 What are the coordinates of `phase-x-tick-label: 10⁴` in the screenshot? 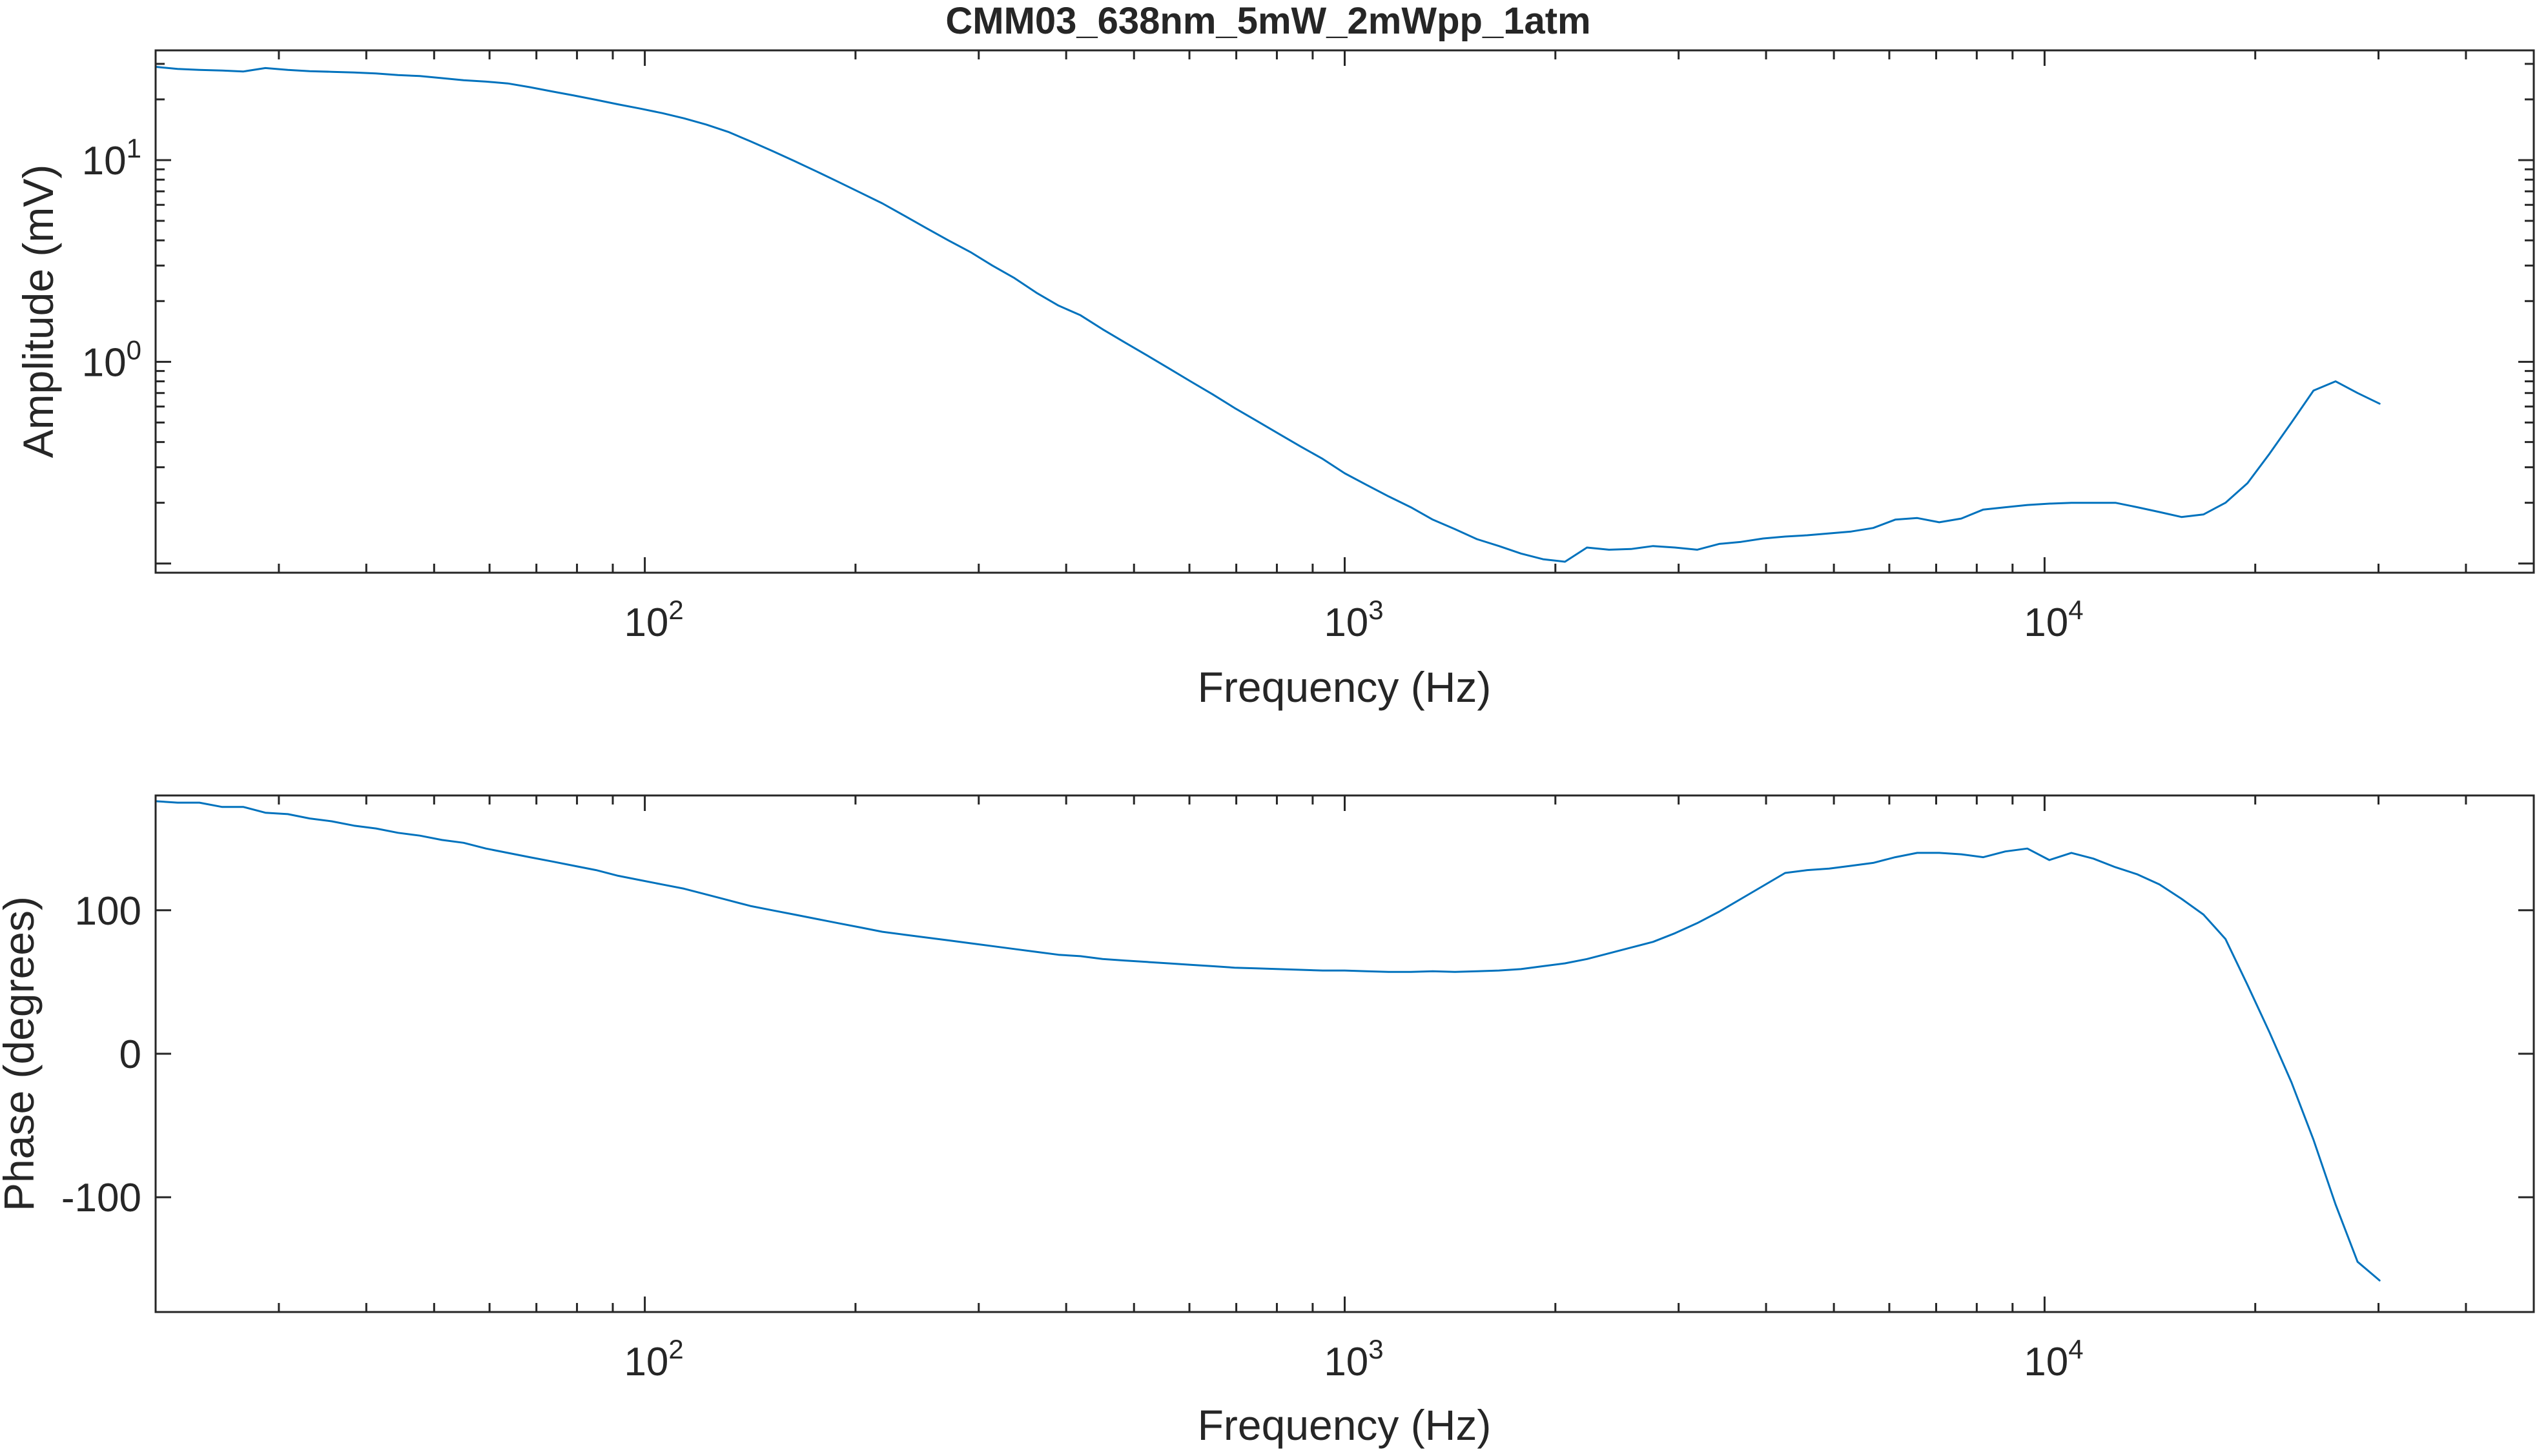 It's located at (2053, 1359).